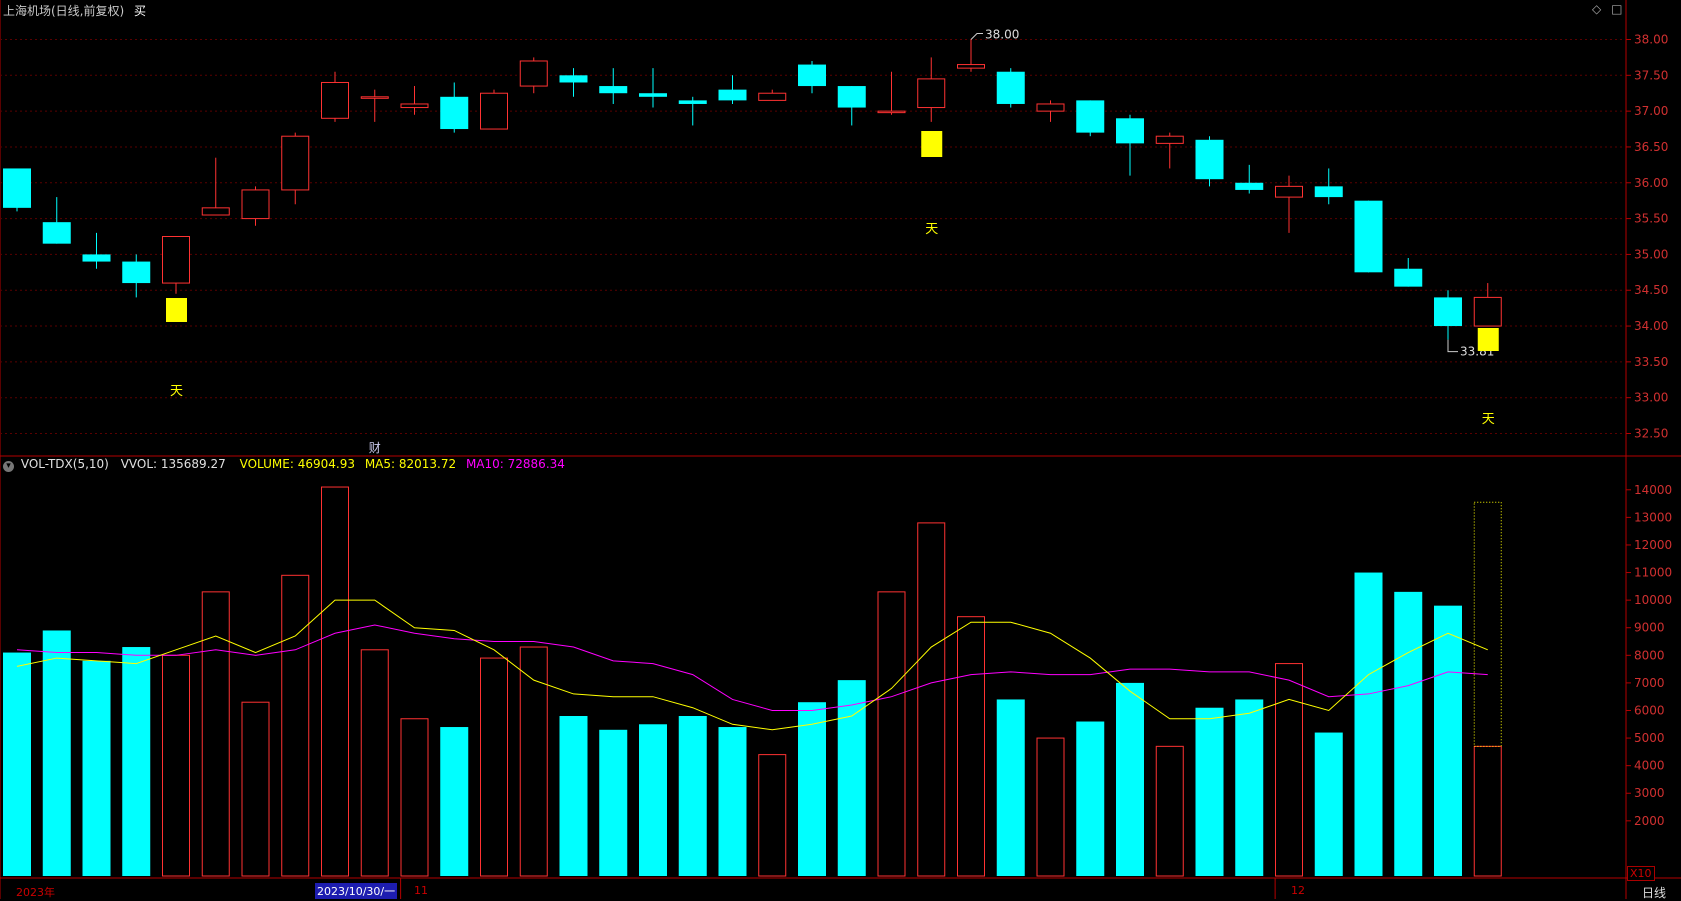 Image resolution: width=1681 pixels, height=901 pixels. What do you see at coordinates (752, 665) in the screenshot?
I see `ma5-line` at bounding box center [752, 665].